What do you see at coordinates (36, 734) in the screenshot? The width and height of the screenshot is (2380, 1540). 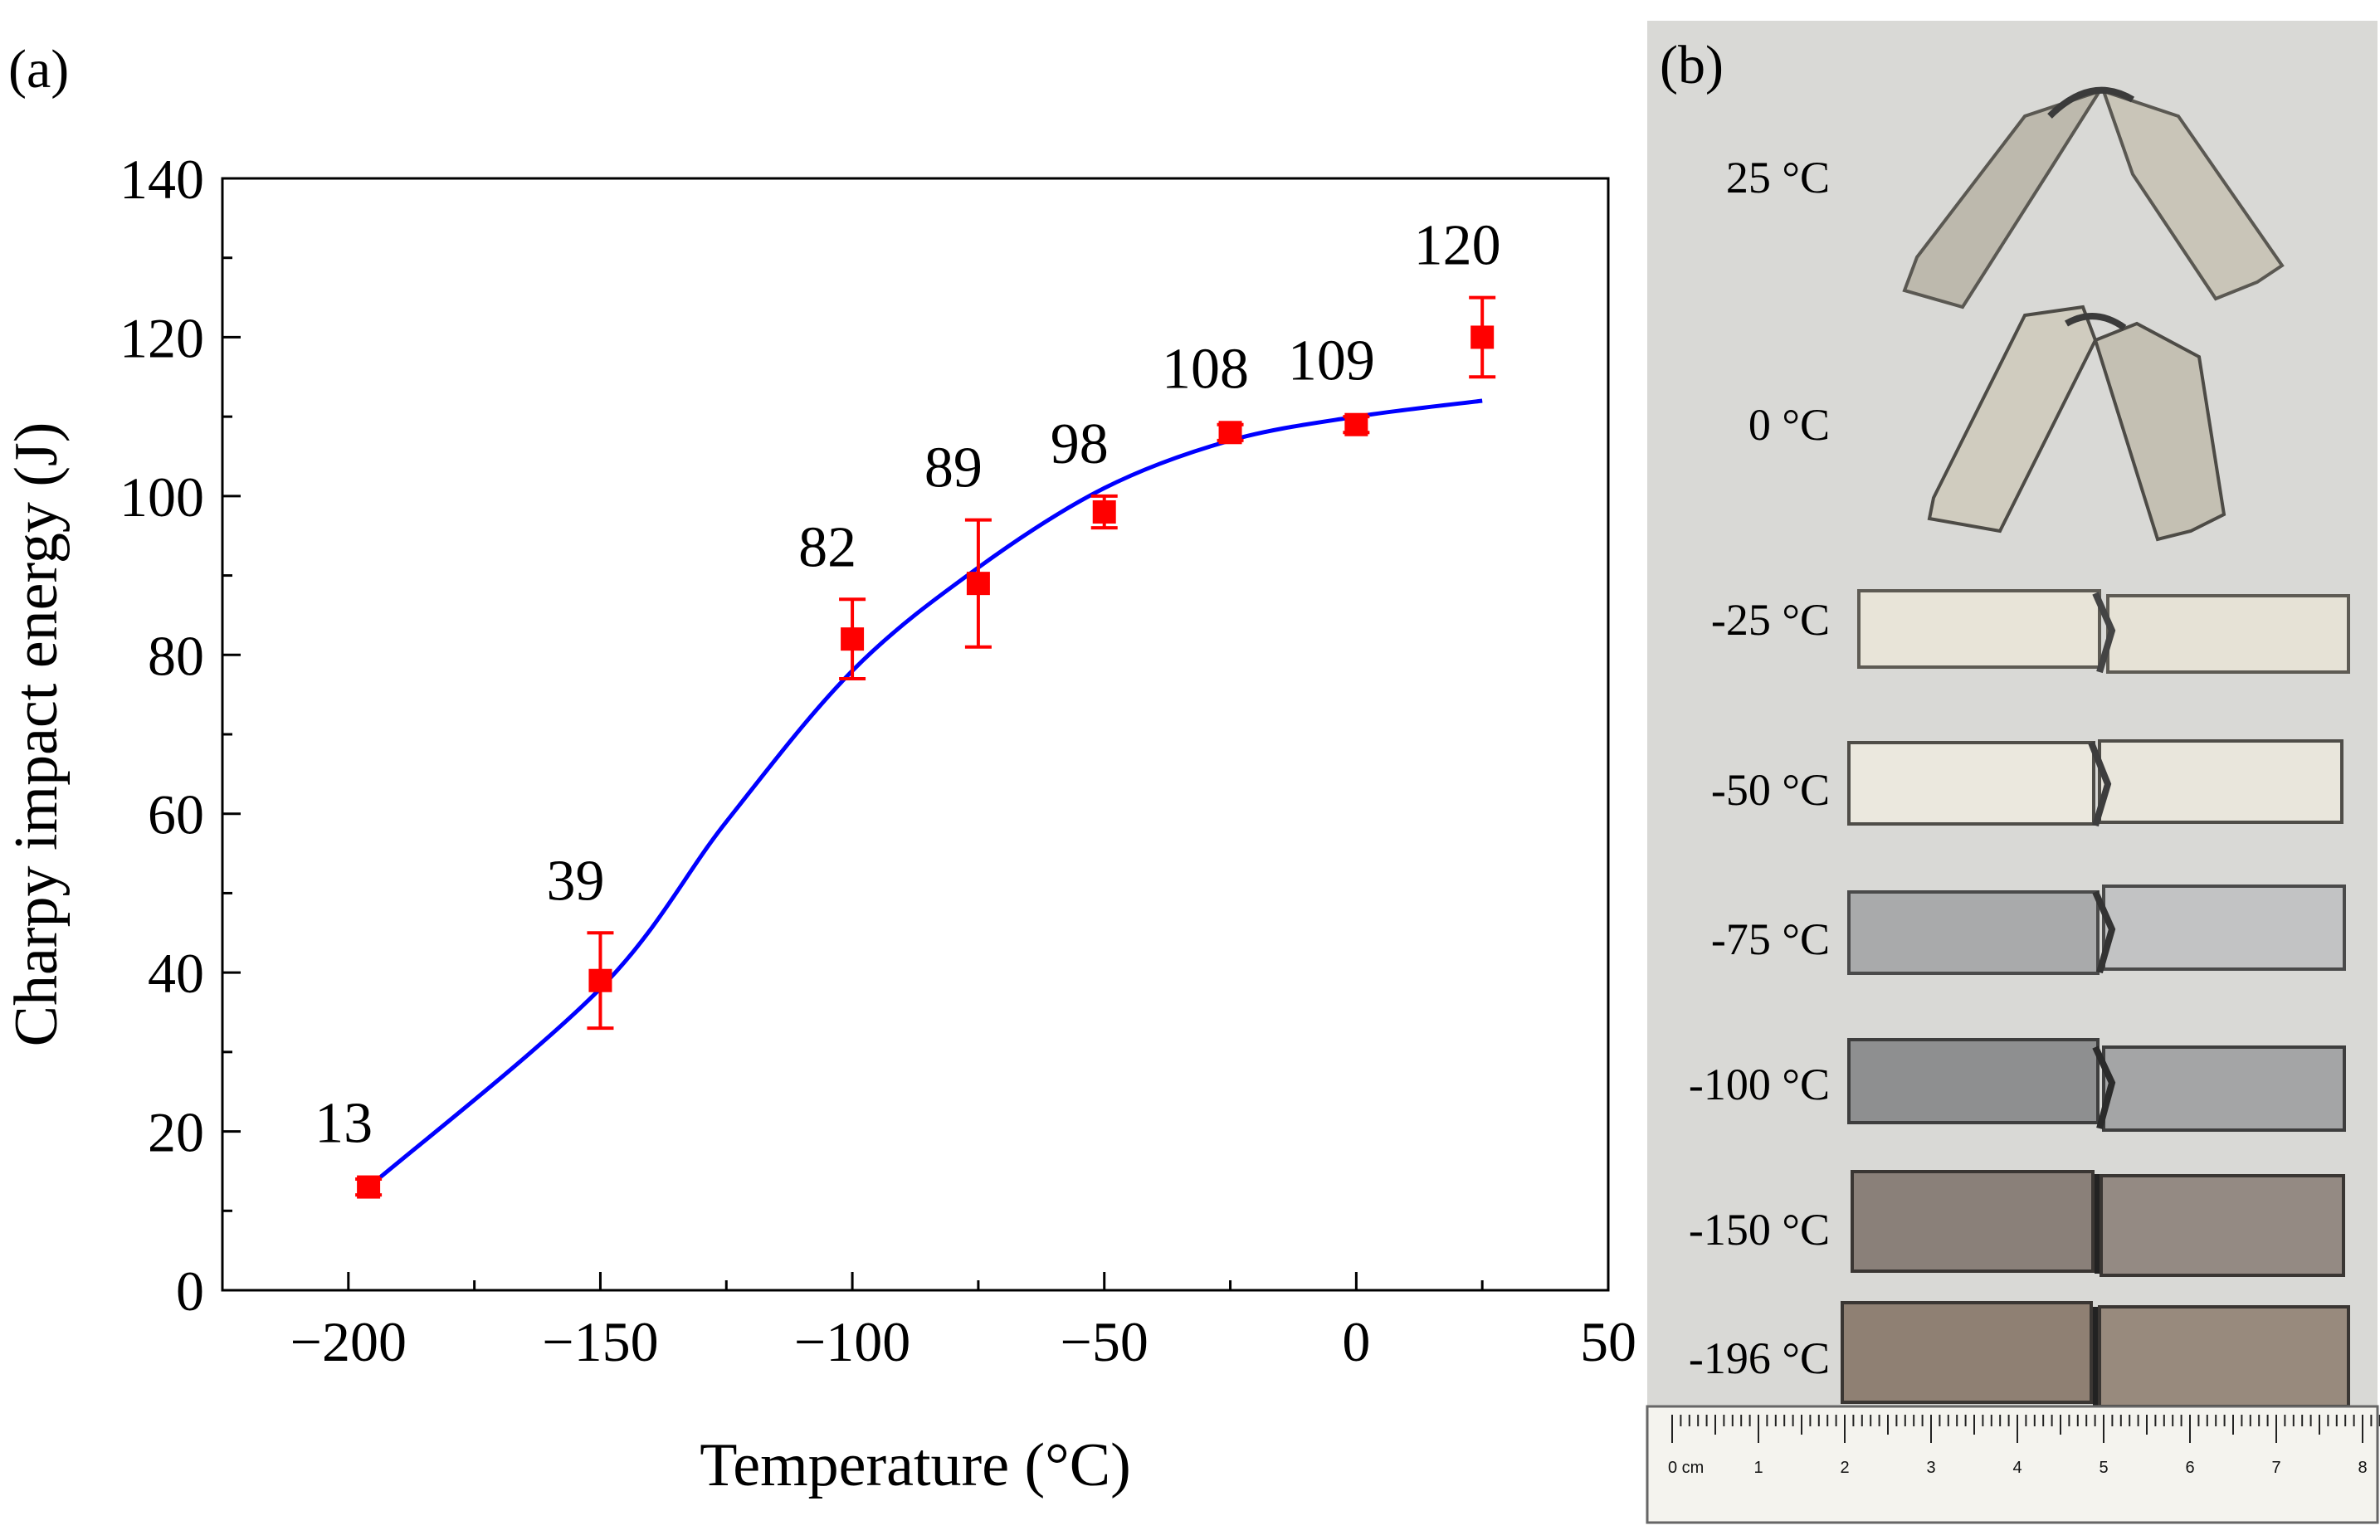 I see `y-axis-title: Charpy impact energy (J)` at bounding box center [36, 734].